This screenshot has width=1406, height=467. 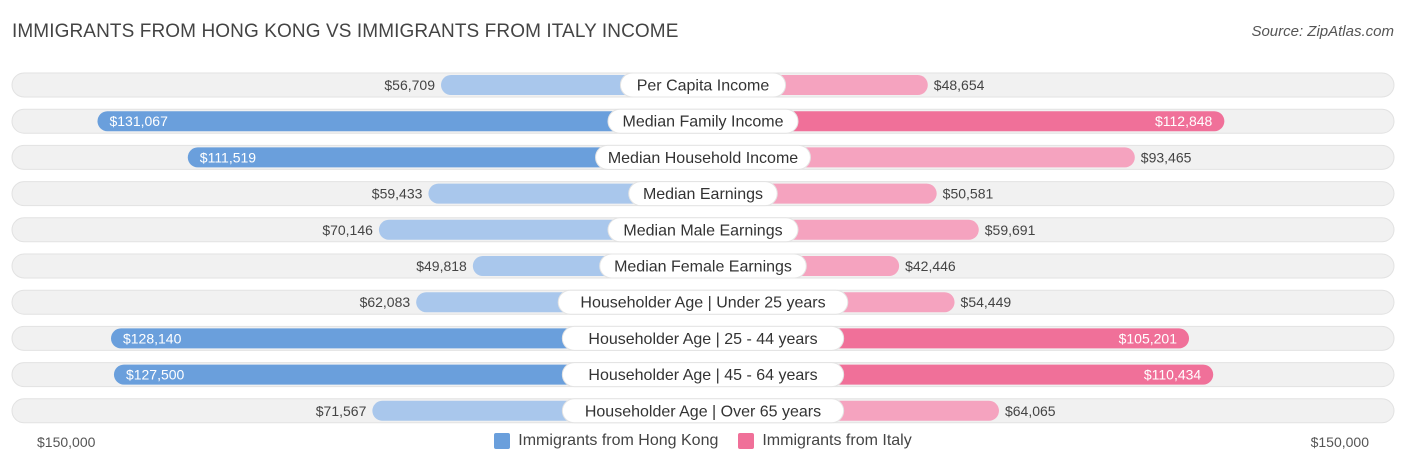 I want to click on value-label-italy: $54,449, so click(x=986, y=302).